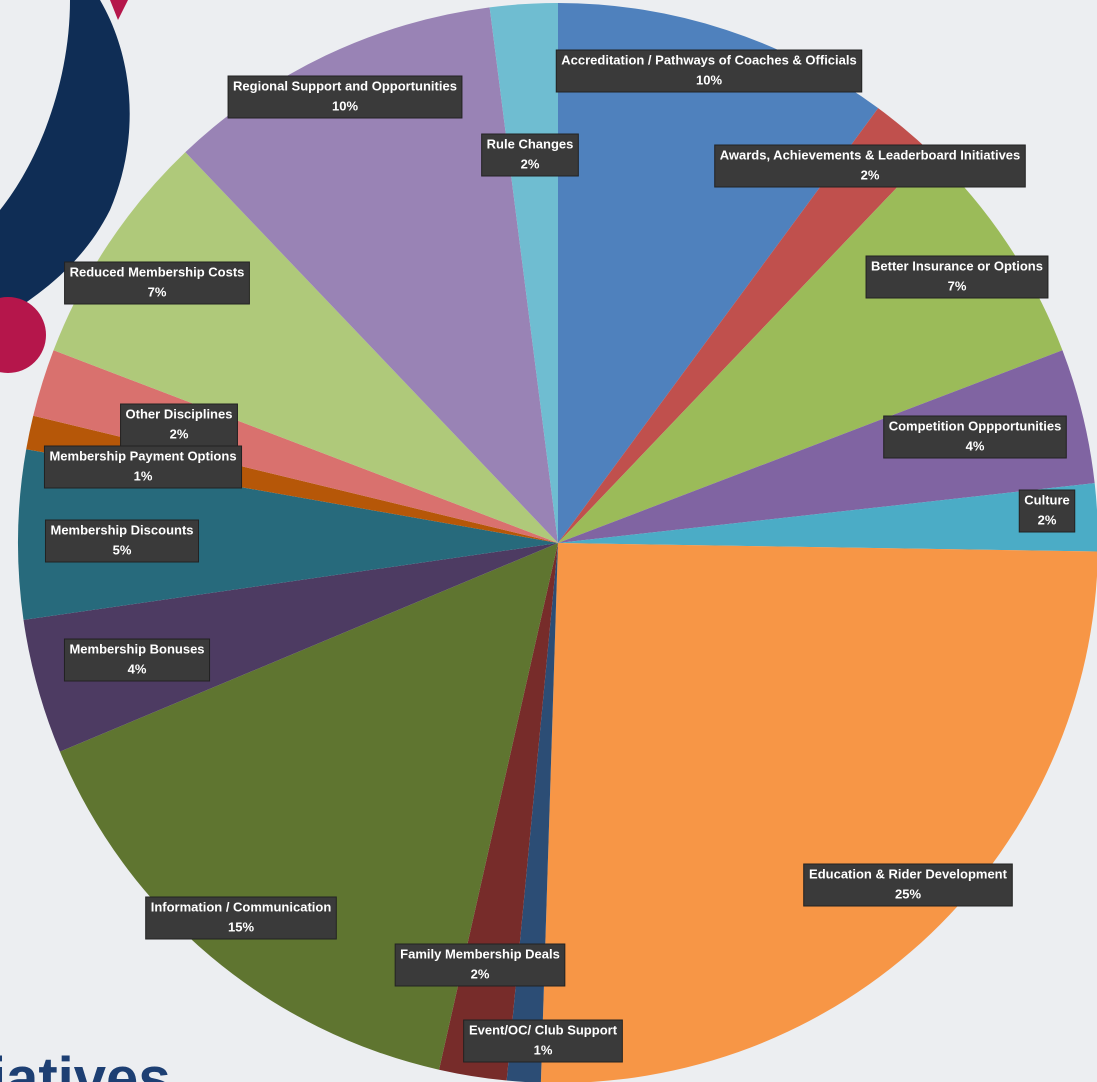 This screenshot has height=1082, width=1097. Describe the element at coordinates (975, 425) in the screenshot. I see `label-name: Competition Oppportunities` at that location.